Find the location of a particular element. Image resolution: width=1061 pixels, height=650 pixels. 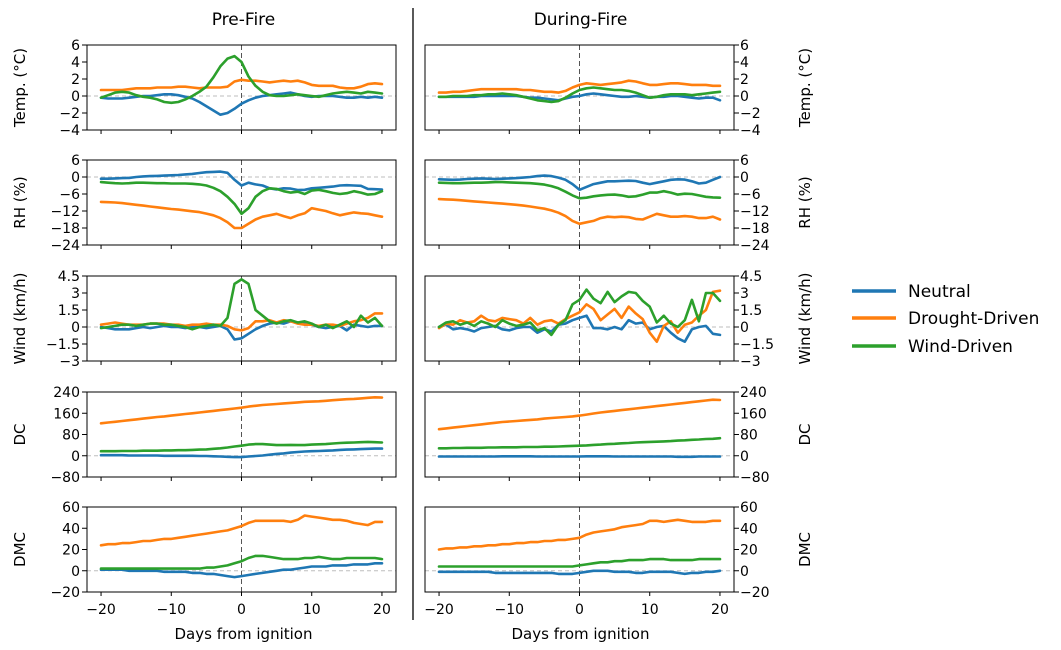

column-title-pre-fire: Pre-Fire is located at coordinates (244, 20).